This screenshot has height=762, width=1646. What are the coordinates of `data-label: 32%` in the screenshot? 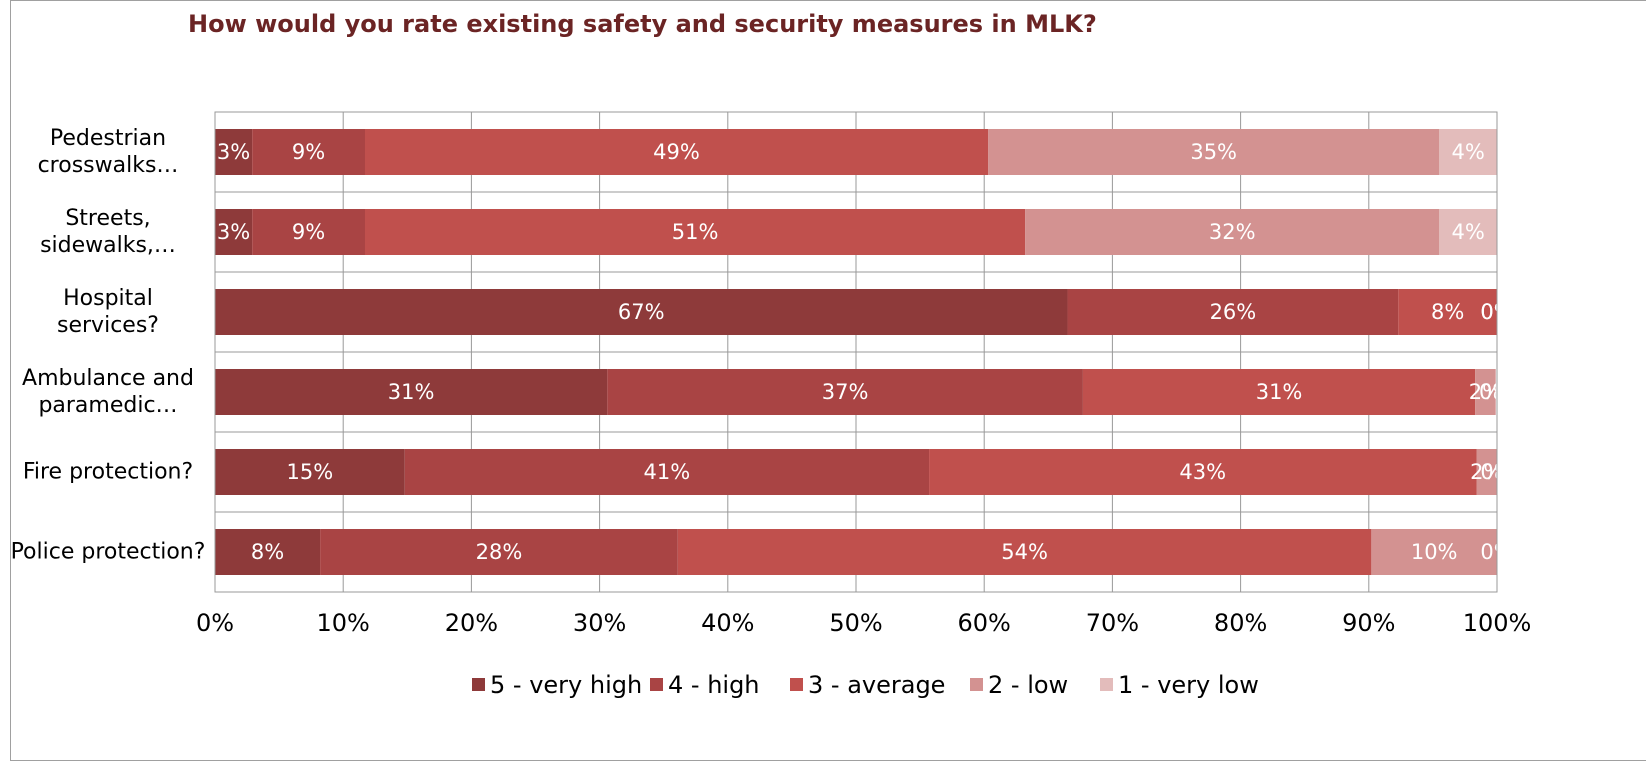 It's located at (1232, 232).